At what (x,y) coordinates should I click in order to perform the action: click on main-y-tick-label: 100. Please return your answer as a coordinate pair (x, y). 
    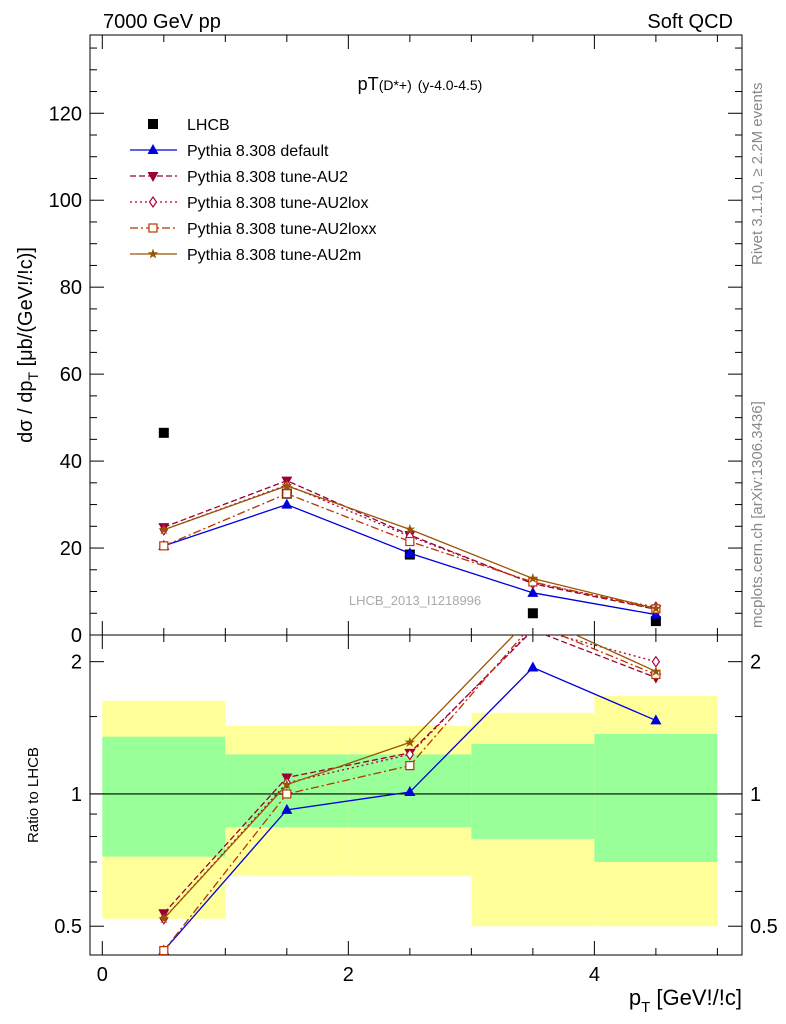
    Looking at the image, I should click on (65, 201).